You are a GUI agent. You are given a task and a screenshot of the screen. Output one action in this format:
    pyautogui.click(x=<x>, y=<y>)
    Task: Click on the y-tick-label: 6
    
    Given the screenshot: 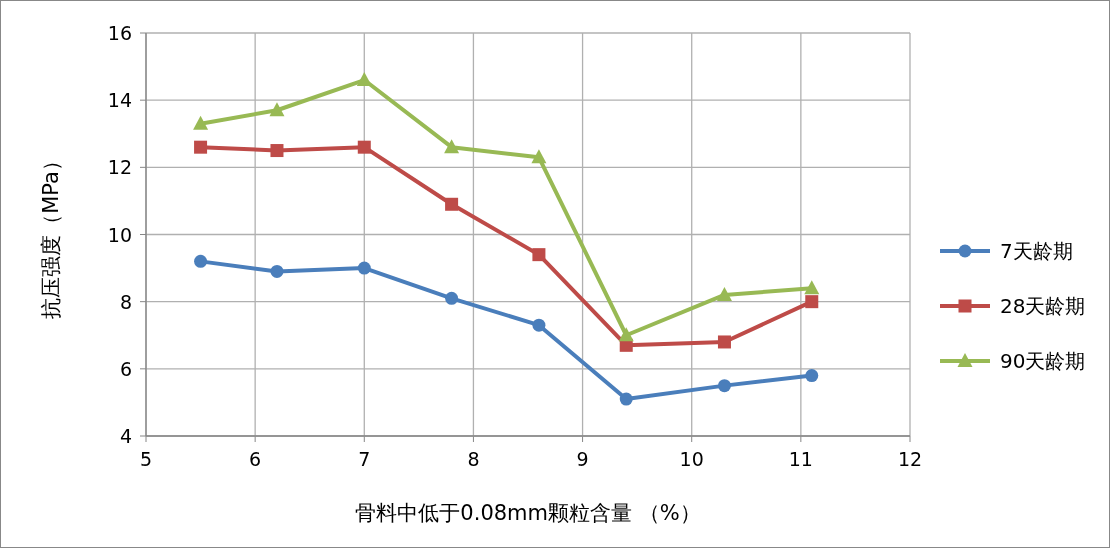 What is the action you would take?
    pyautogui.click(x=125, y=368)
    